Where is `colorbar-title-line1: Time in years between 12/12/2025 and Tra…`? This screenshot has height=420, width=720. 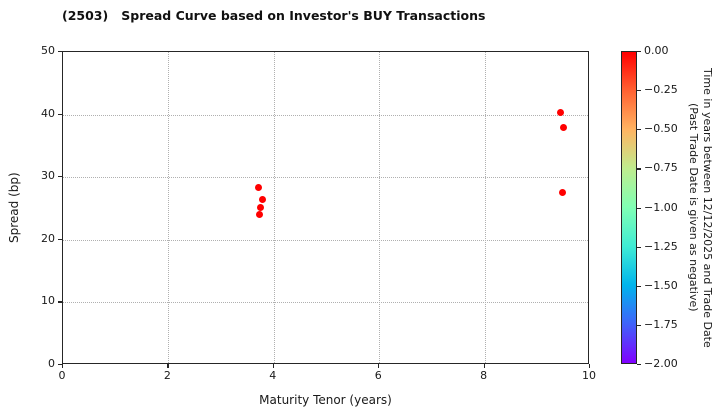
colorbar-title-line1: Time in years between 12/12/2025 and Tra… is located at coordinates (707, 207).